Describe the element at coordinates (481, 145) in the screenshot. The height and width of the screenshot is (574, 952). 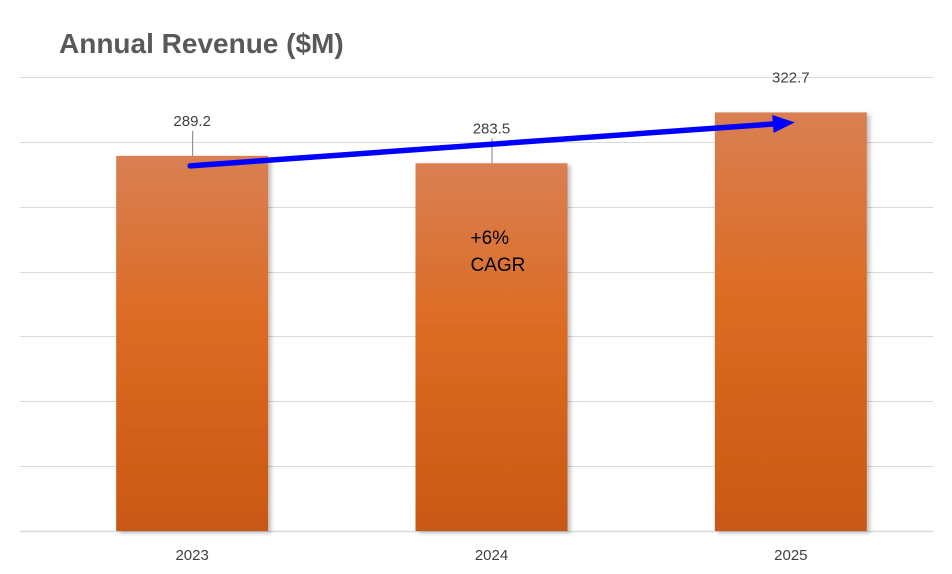
I see `trend-arrow-shaft` at that location.